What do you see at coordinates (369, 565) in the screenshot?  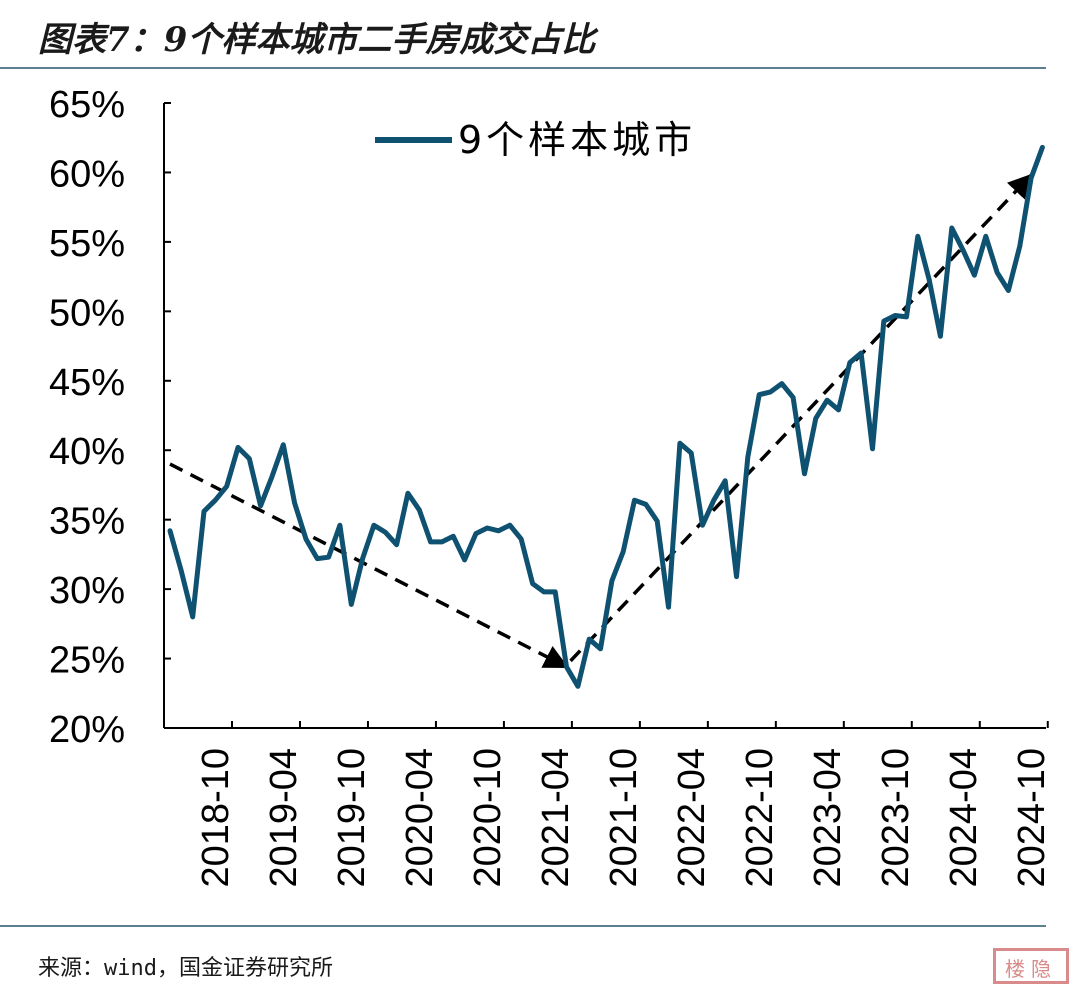 I see `downtrend-arrow` at bounding box center [369, 565].